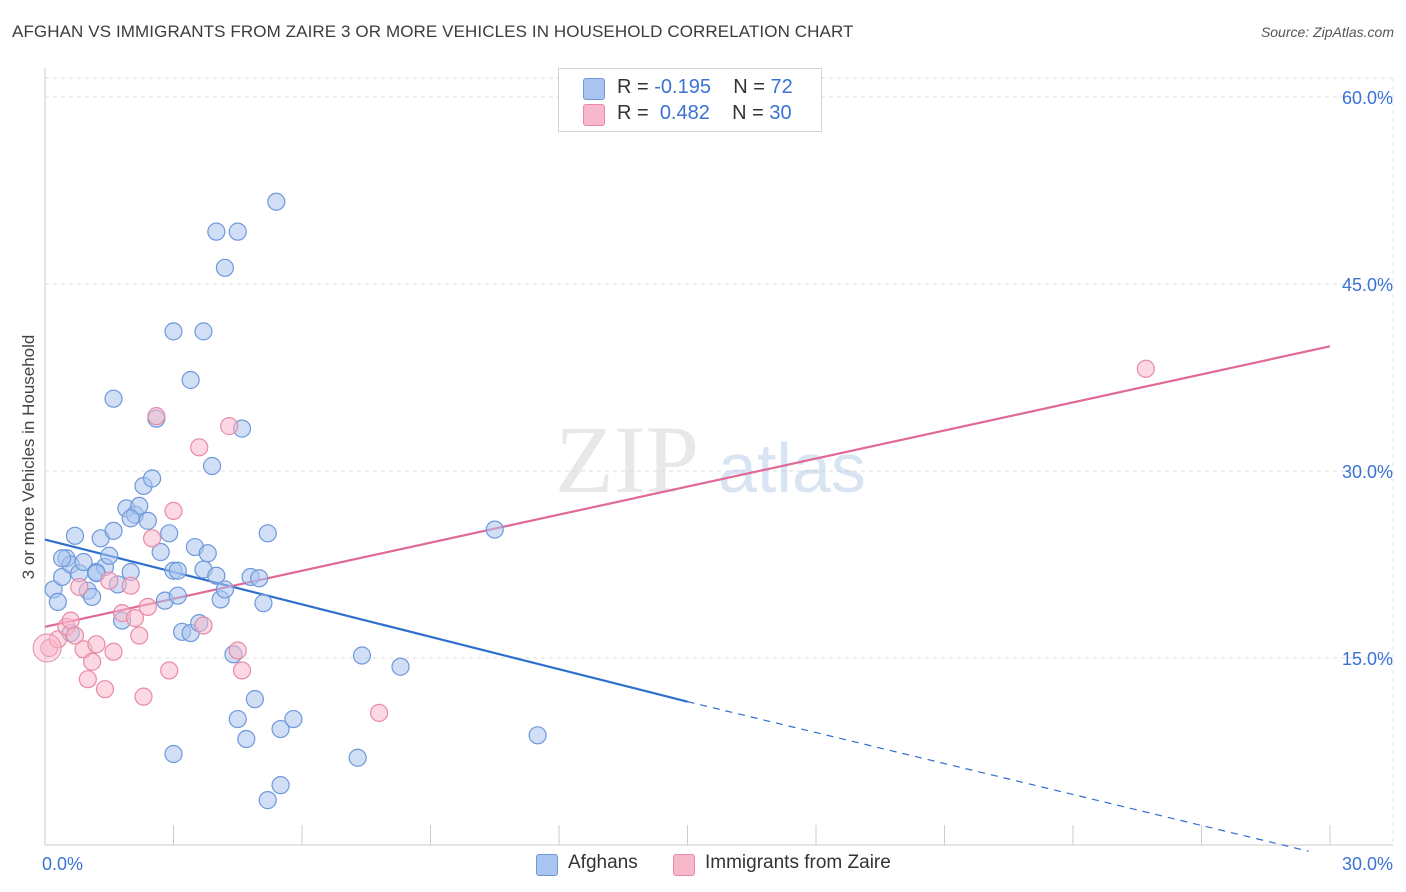 This screenshot has width=1406, height=892. What do you see at coordinates (998, 776) in the screenshot?
I see `trend-line-afghans-extrapolated` at bounding box center [998, 776].